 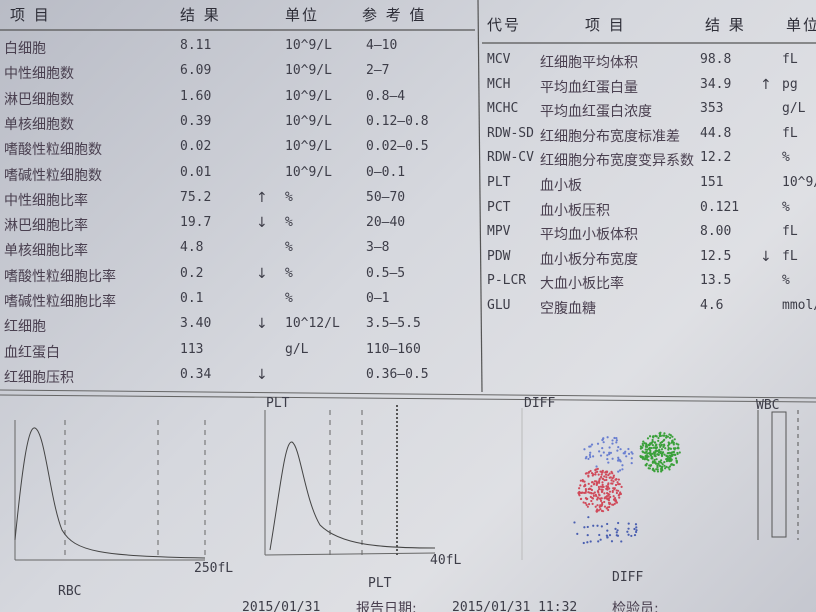 I want to click on reference-range: 110—160, so click(x=393, y=349).